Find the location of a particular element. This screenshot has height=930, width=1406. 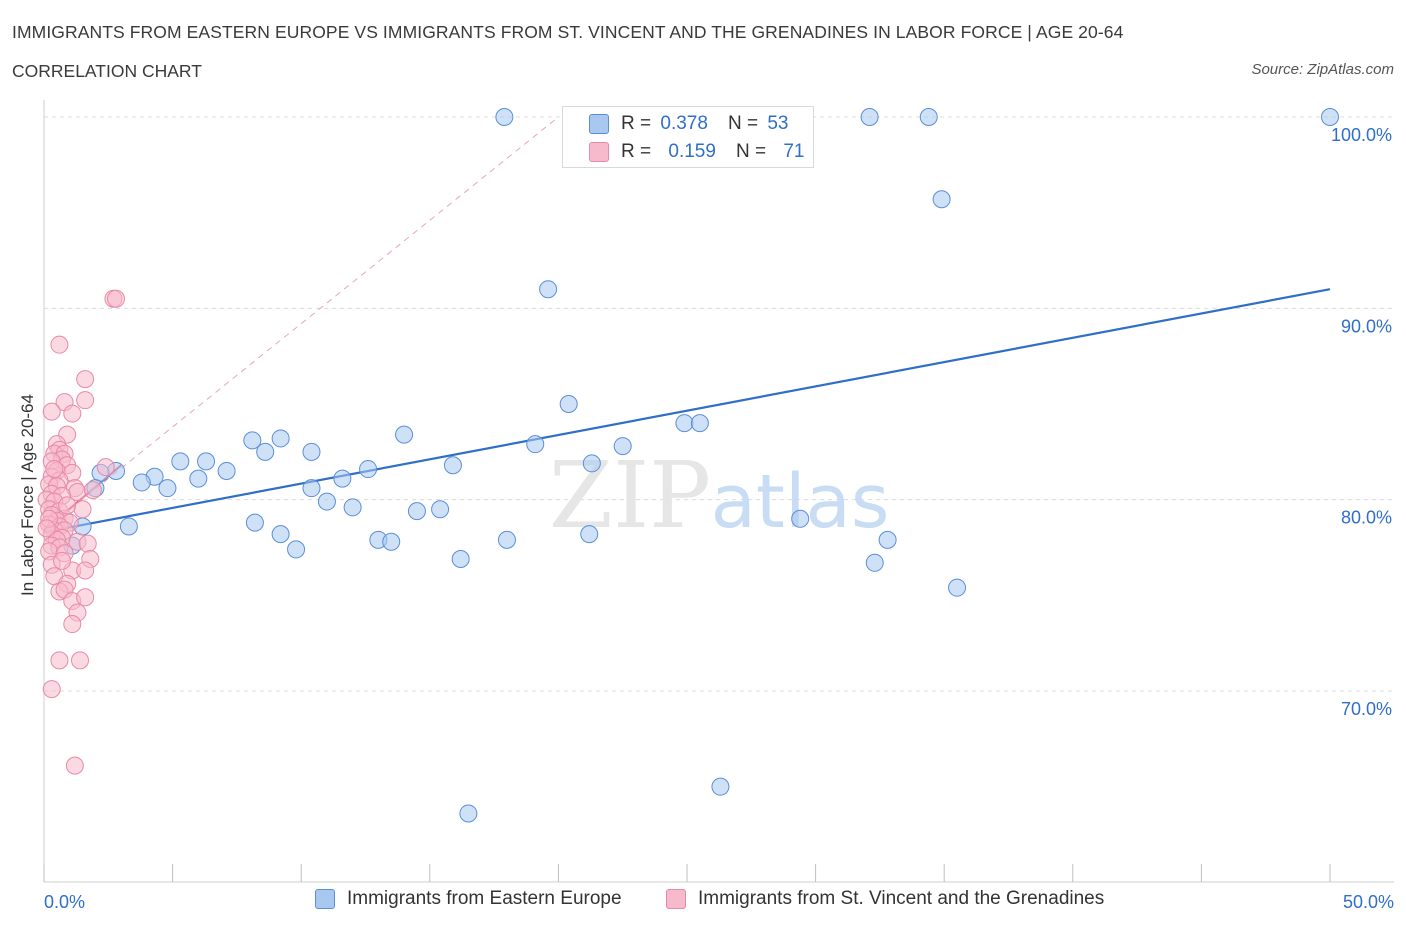

n-value: 53 is located at coordinates (778, 123).